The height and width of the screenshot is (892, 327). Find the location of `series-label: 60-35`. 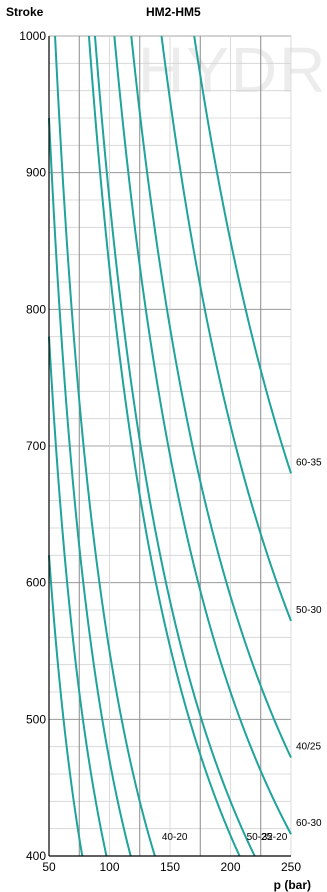

series-label: 60-35 is located at coordinates (309, 462).